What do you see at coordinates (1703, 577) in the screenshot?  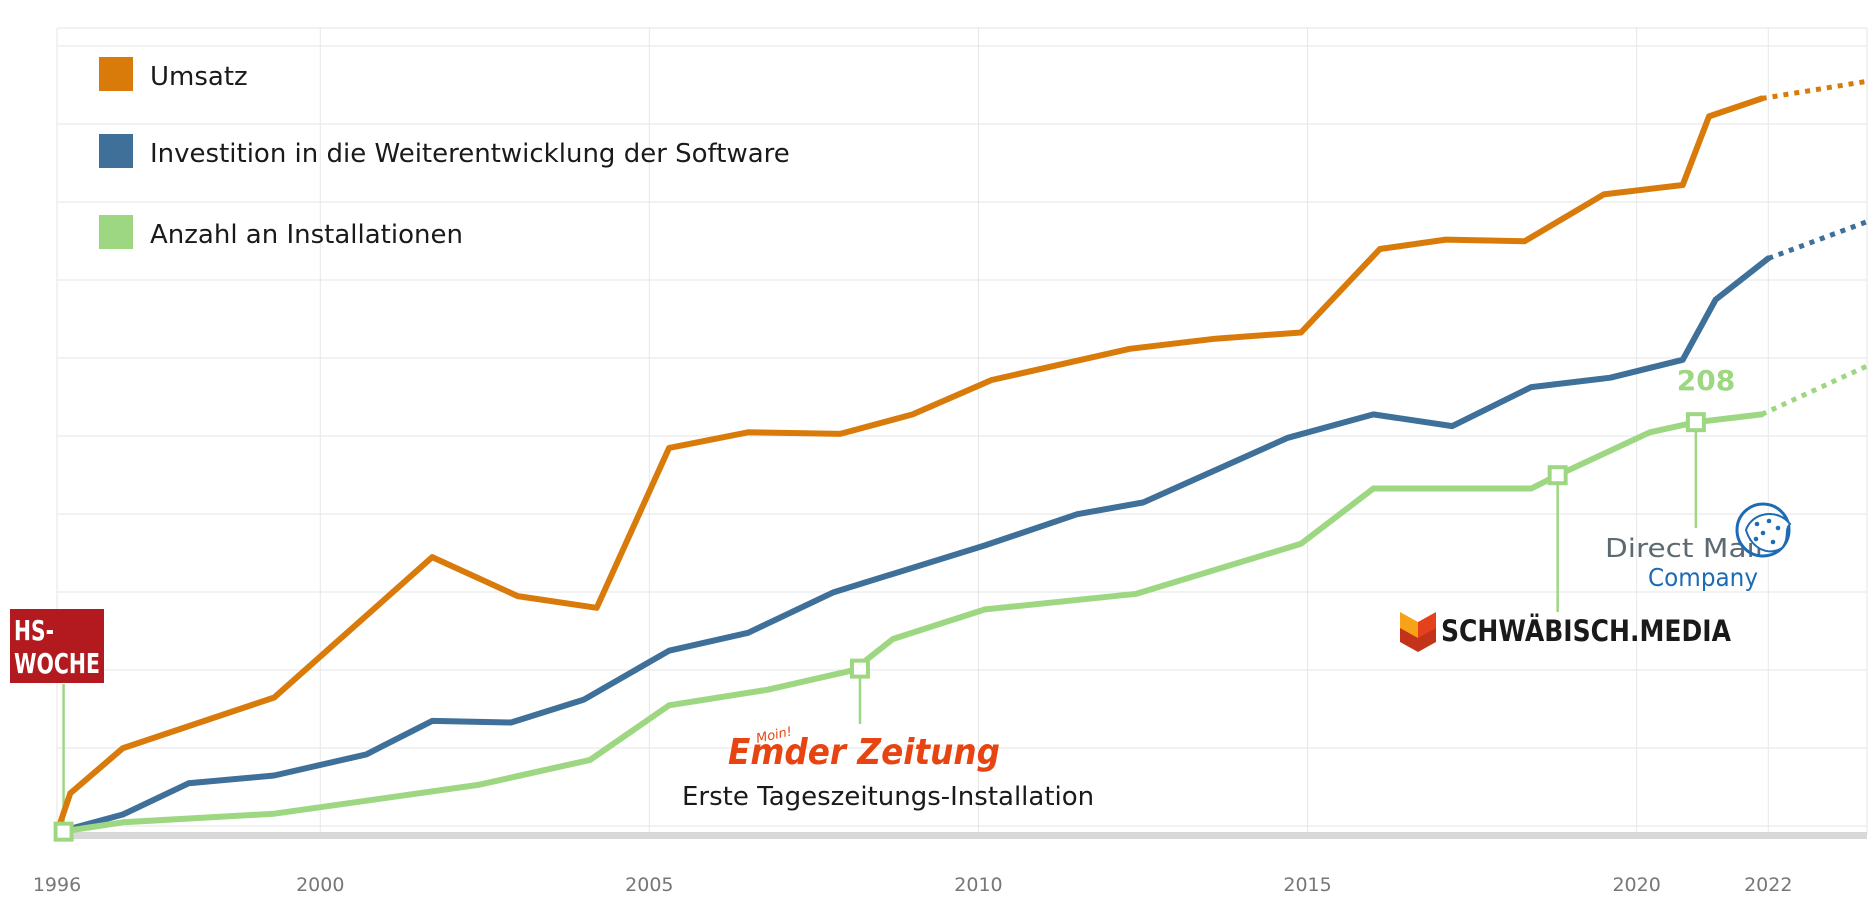 I see `direct-mail-logo-line2: Company` at bounding box center [1703, 577].